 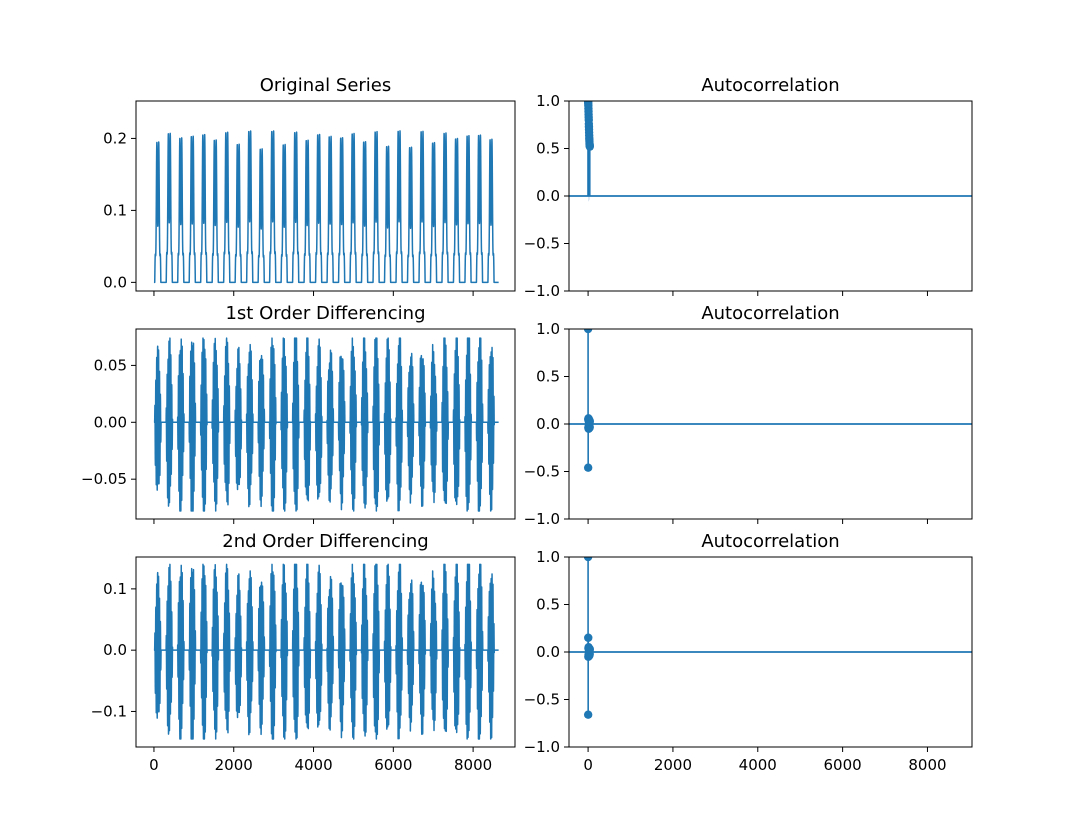 What do you see at coordinates (104, 479) in the screenshot?
I see `y-tick-label: −0.05` at bounding box center [104, 479].